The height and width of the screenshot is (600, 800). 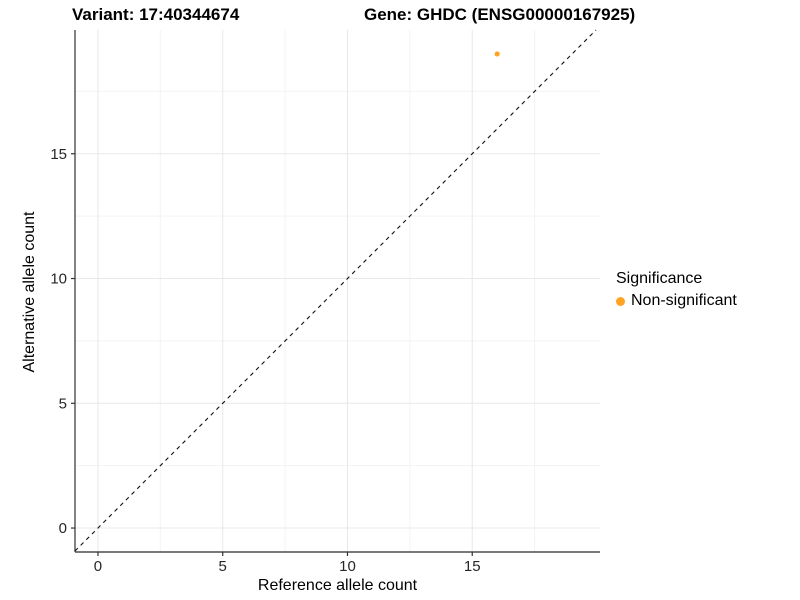 I want to click on legend-title: Significance, so click(x=659, y=278).